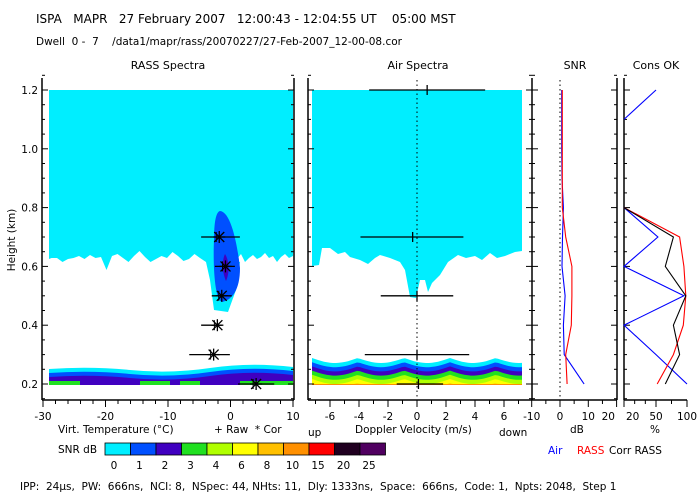 The height and width of the screenshot is (500, 700). I want to click on colorbar-level-label: 6, so click(241, 466).